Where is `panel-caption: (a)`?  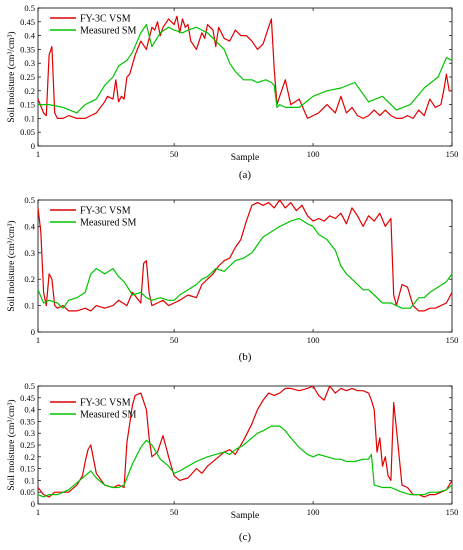
panel-caption: (a) is located at coordinates (245, 175).